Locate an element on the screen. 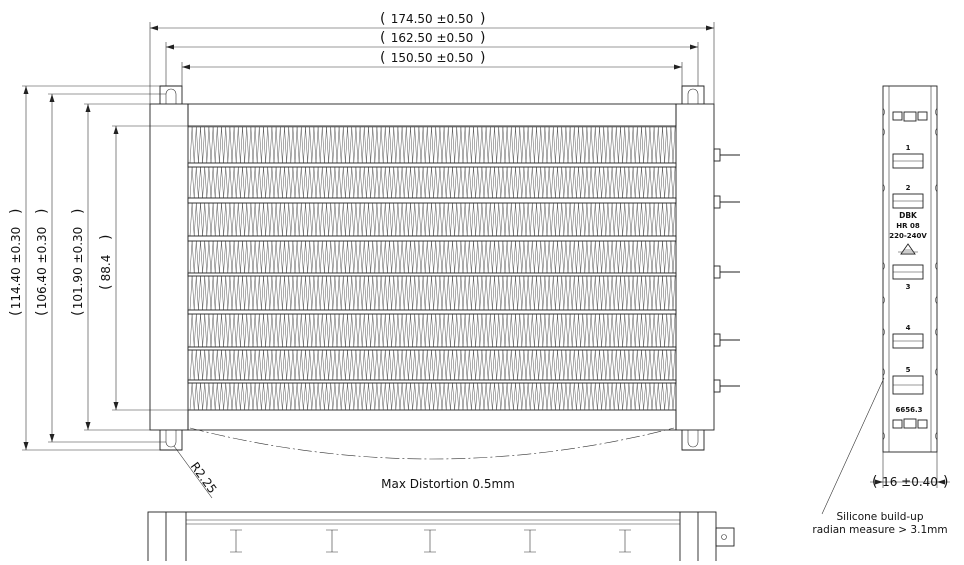 The height and width of the screenshot is (565, 964). terminal-pins is located at coordinates (726, 270).